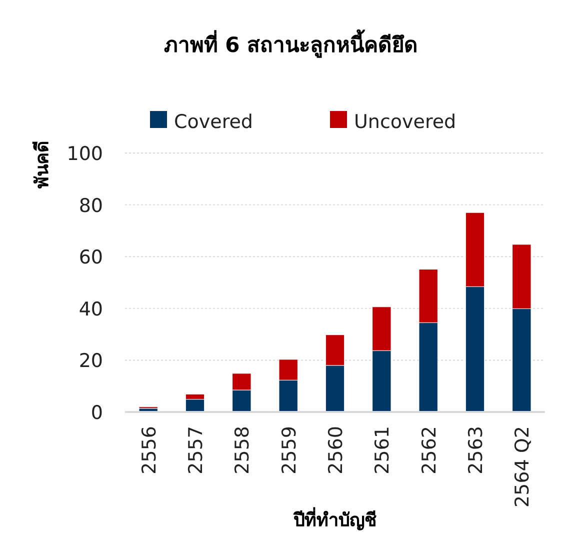  Describe the element at coordinates (383, 450) in the screenshot. I see `x-tick-label: 2561` at that location.